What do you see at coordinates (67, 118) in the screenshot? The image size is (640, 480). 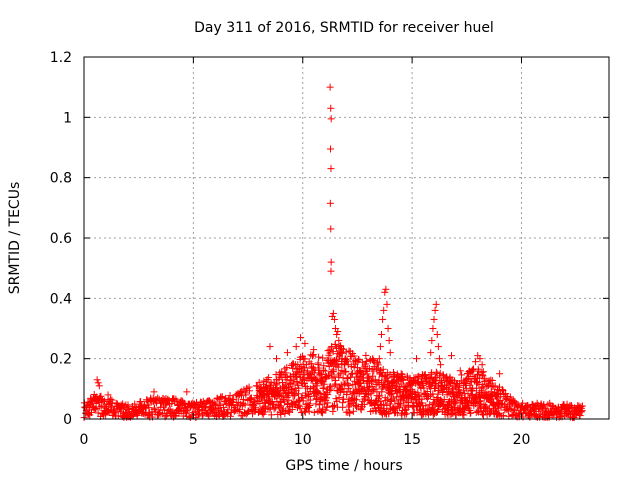 I see `y-tick-label: 1` at bounding box center [67, 118].